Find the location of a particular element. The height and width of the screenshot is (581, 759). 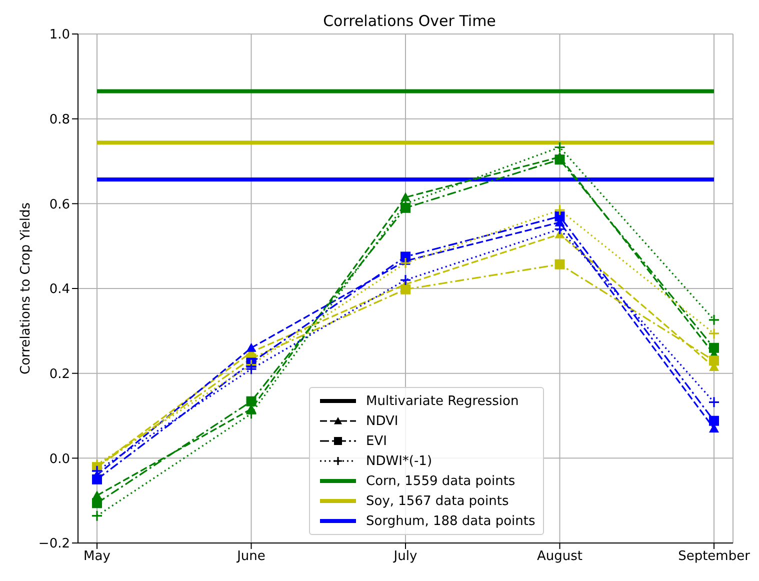

y-tick-label: −0.2 is located at coordinates (54, 544).